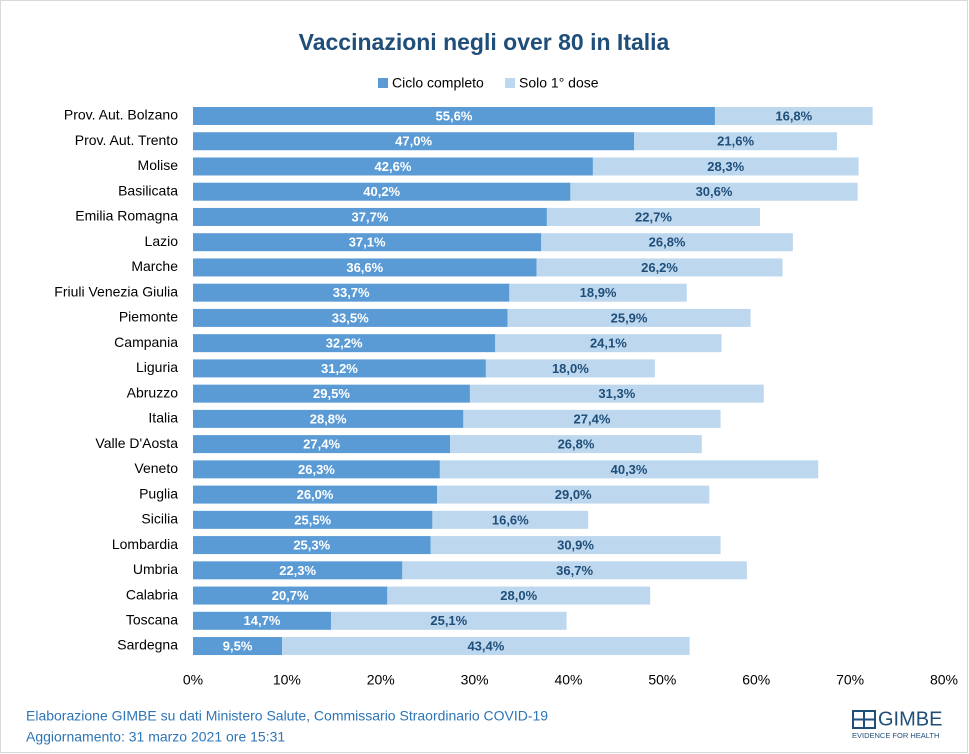 The width and height of the screenshot is (969, 754). I want to click on data-label: 30,6%, so click(714, 191).